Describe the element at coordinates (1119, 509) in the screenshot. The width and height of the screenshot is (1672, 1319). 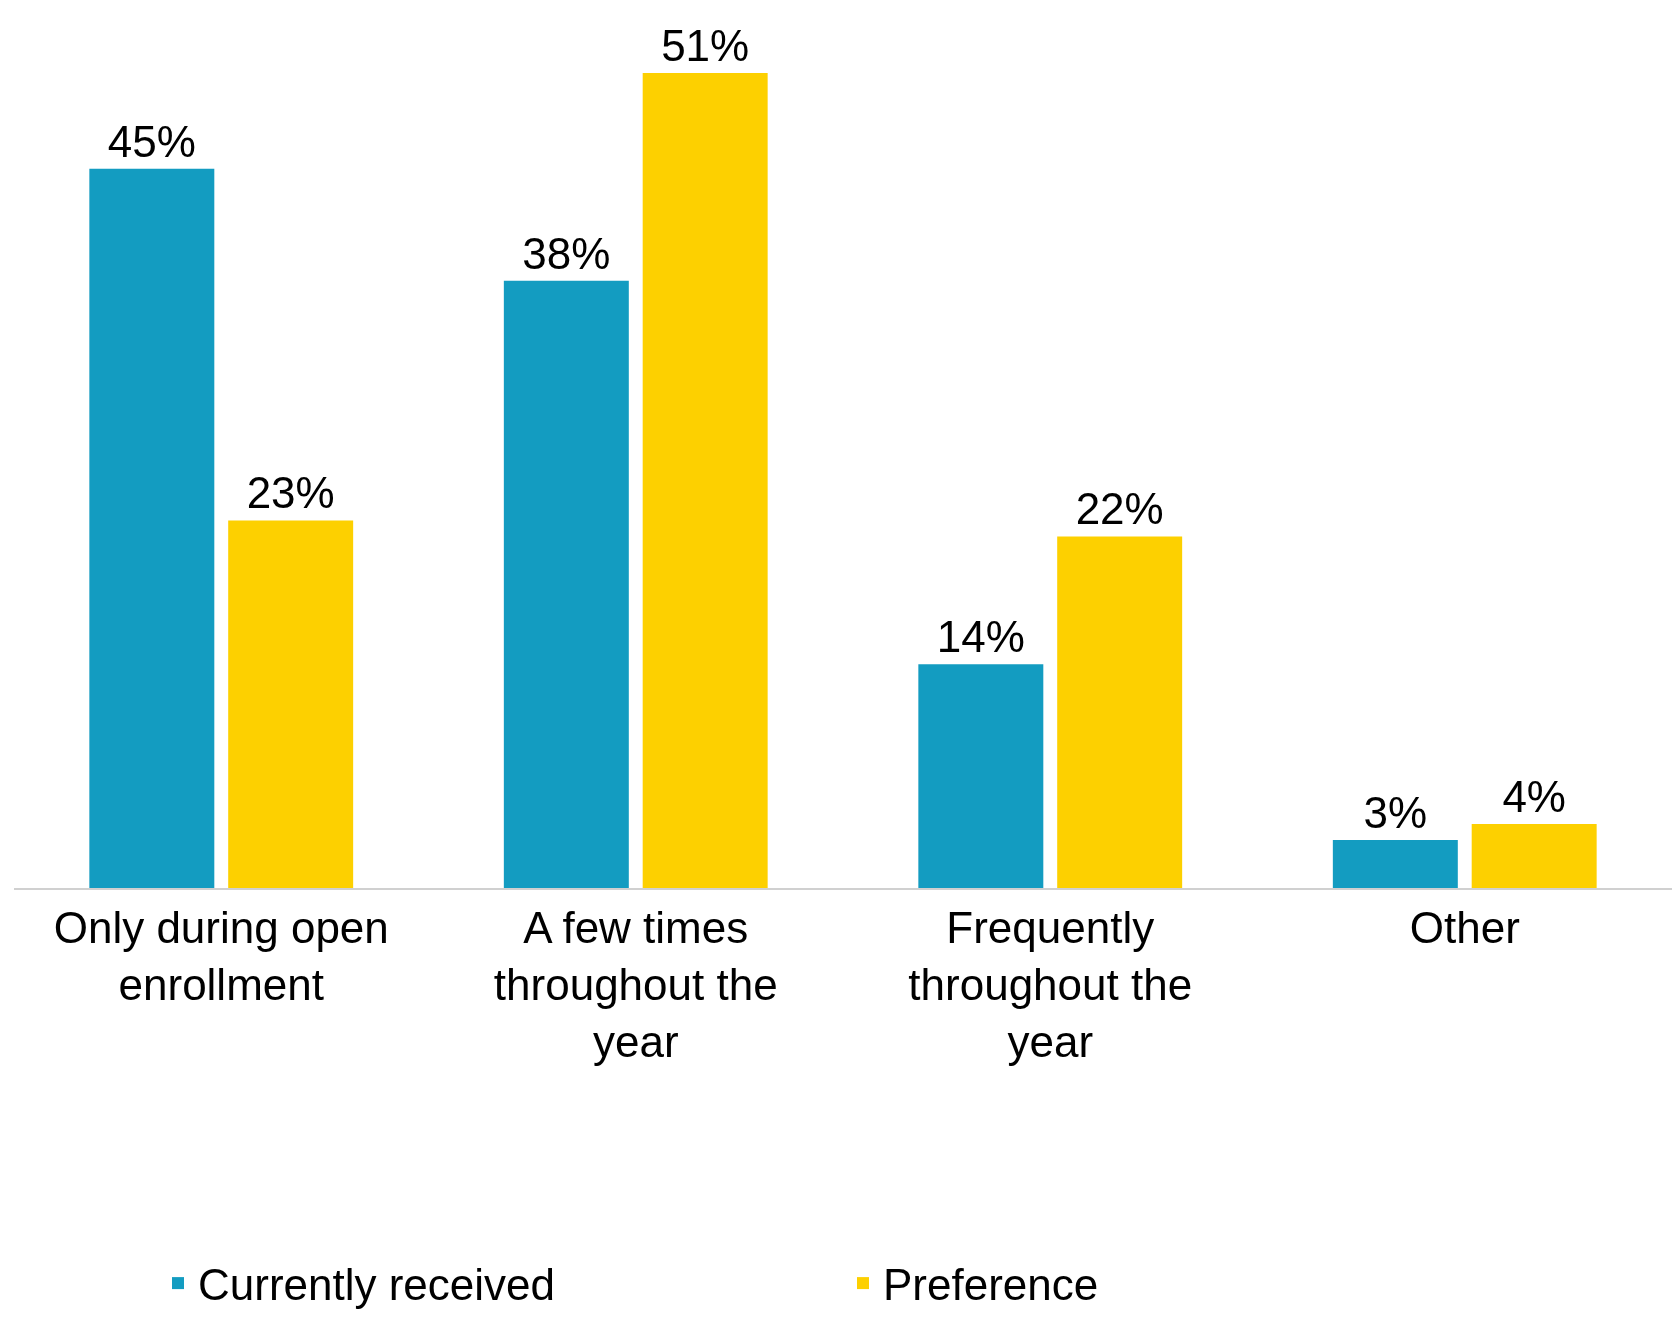
I see `data-label: 22%` at that location.